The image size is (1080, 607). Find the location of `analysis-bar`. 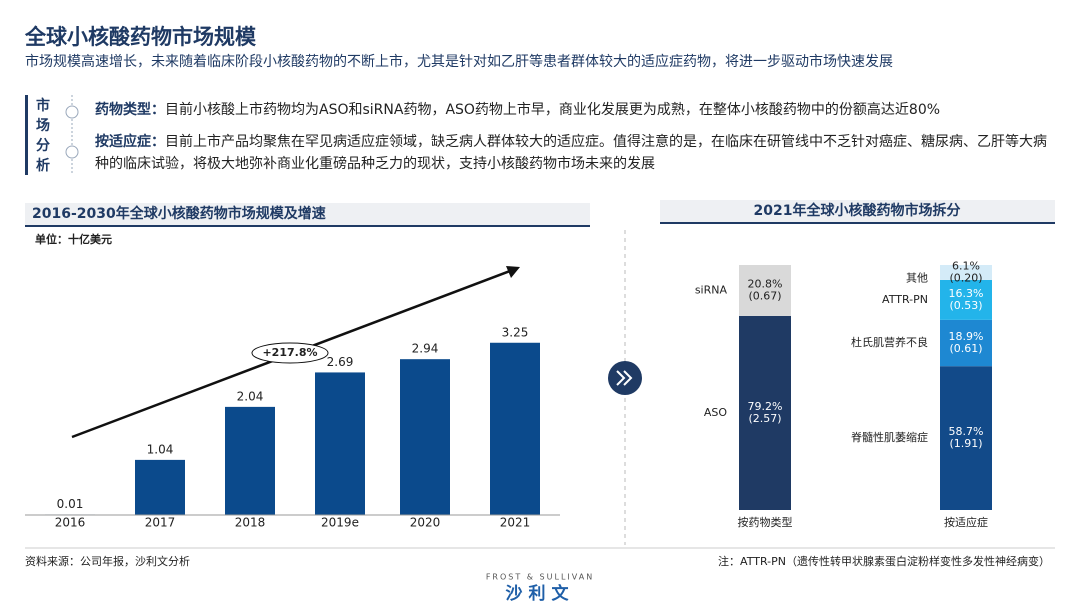

analysis-bar is located at coordinates (26, 135).